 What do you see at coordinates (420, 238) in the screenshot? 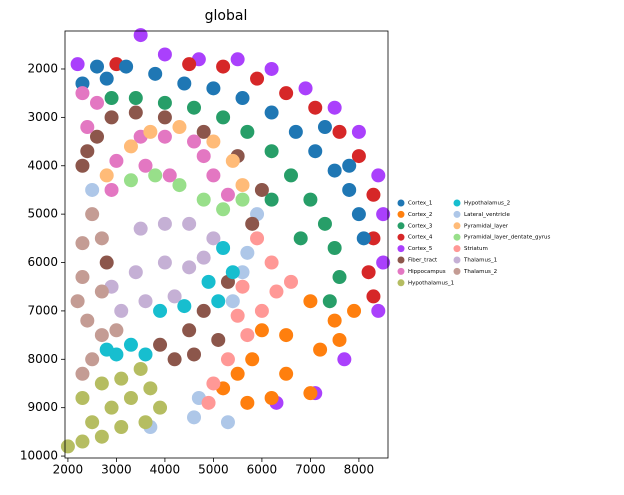
I see `legend-label: Cortex_4` at bounding box center [420, 238].